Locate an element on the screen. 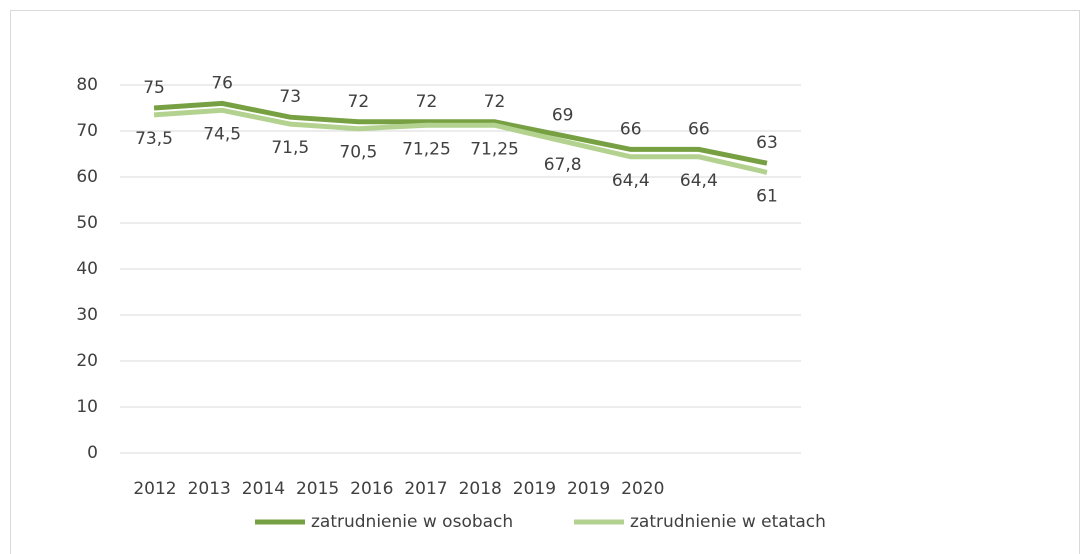  data-label: 73,5 is located at coordinates (154, 139).